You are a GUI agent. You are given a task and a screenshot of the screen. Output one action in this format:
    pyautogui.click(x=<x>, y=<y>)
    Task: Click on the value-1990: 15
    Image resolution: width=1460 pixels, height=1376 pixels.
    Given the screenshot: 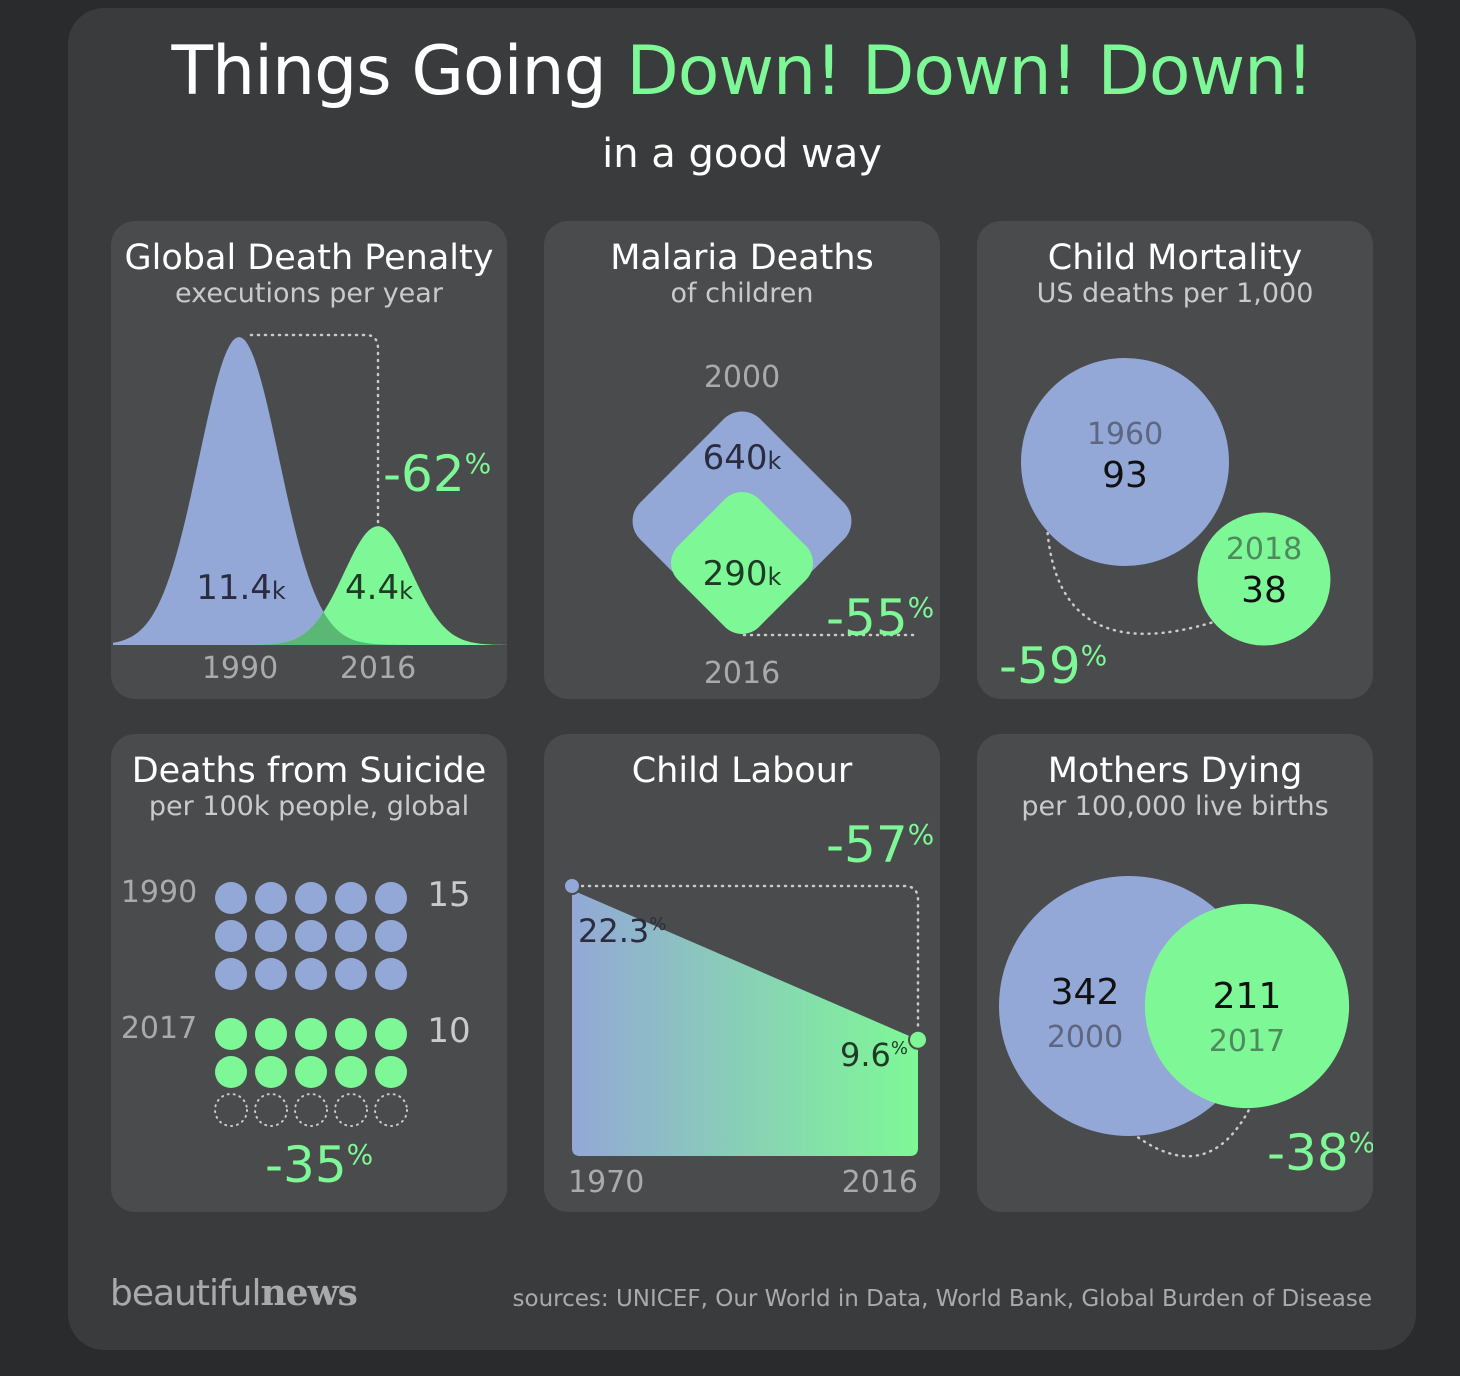 What is the action you would take?
    pyautogui.click(x=448, y=895)
    